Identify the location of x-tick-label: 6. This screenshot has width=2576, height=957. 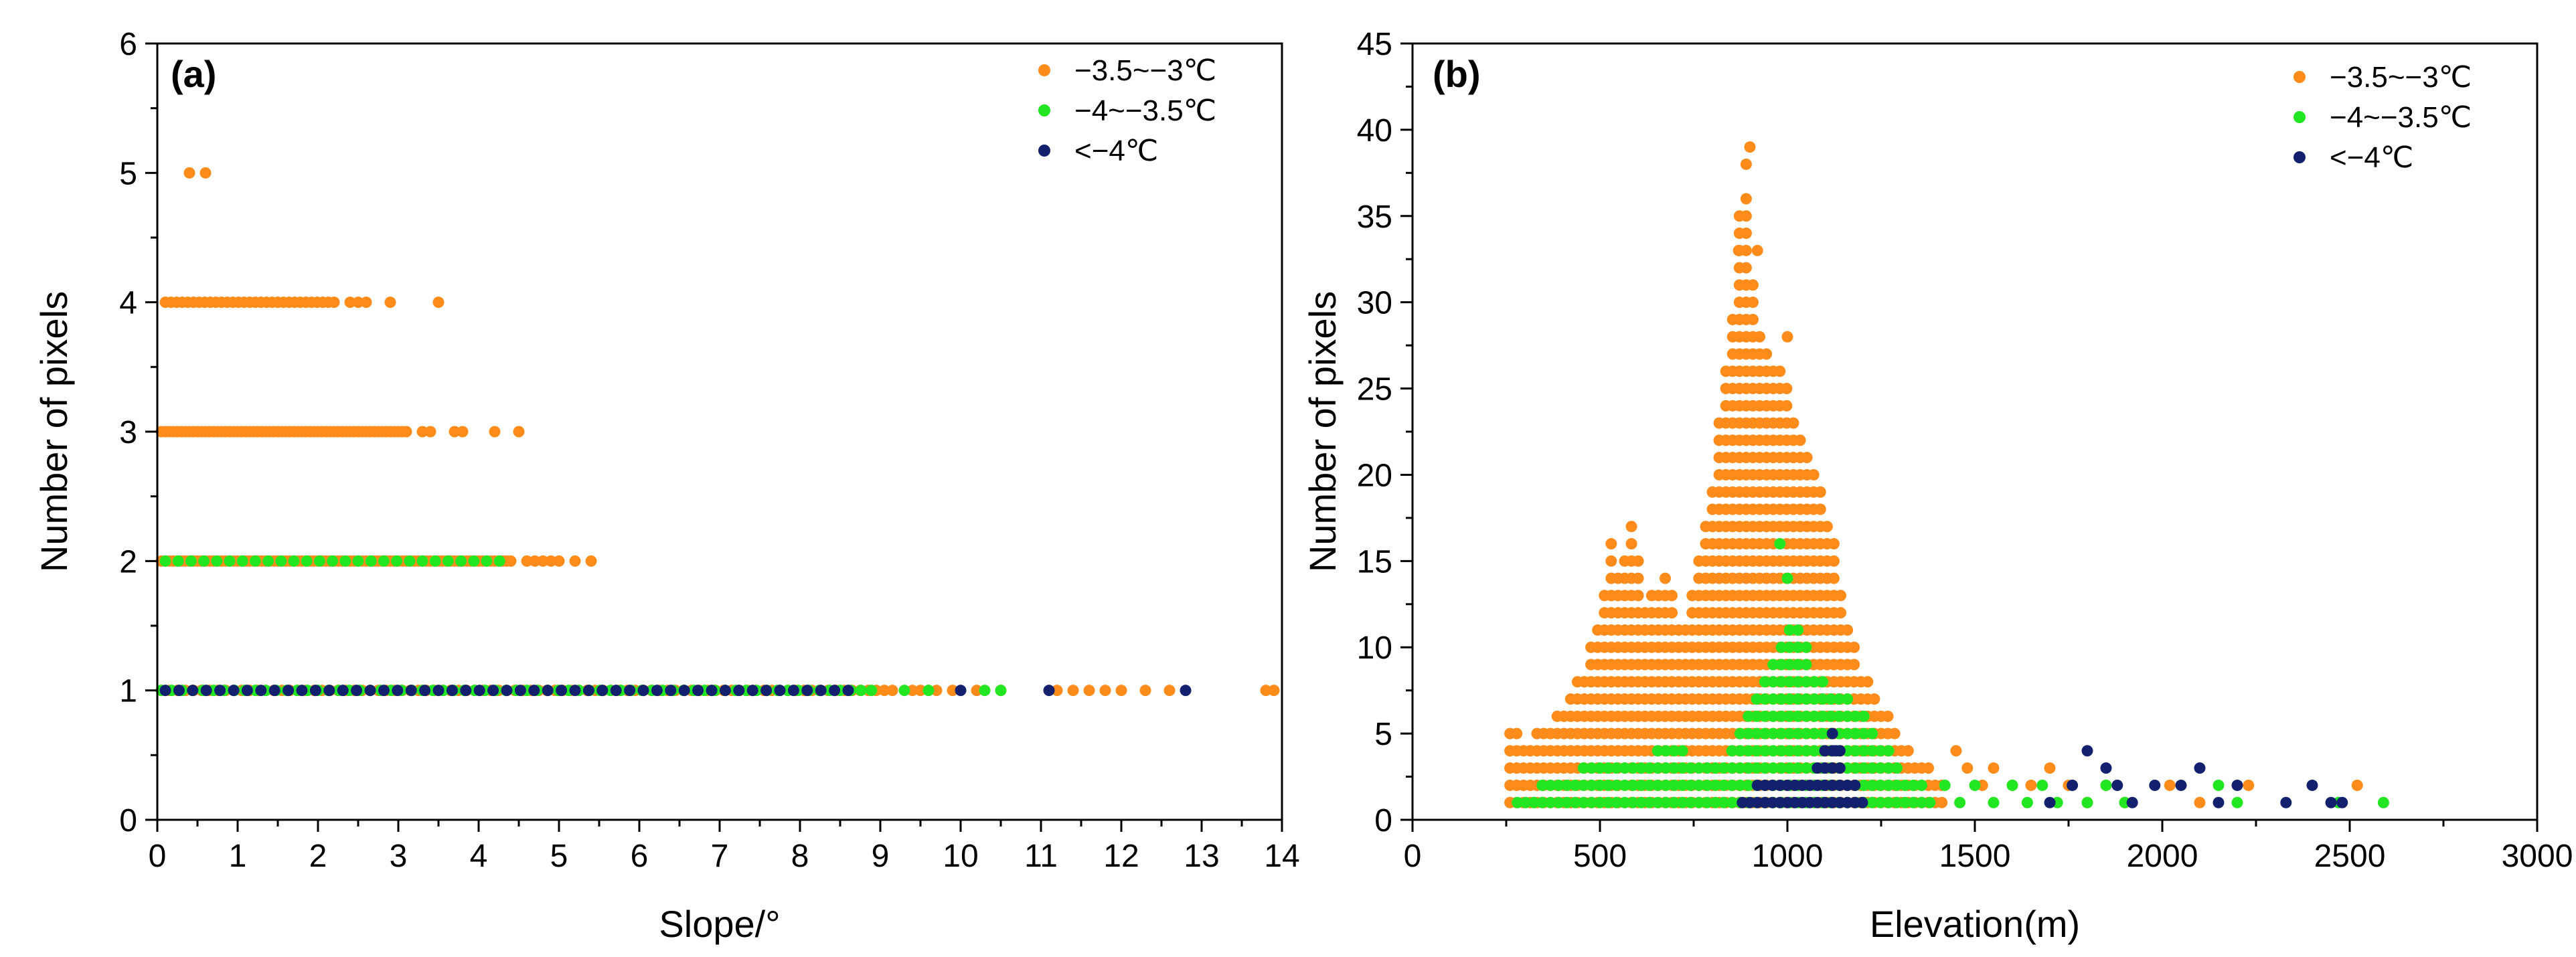
(640, 856).